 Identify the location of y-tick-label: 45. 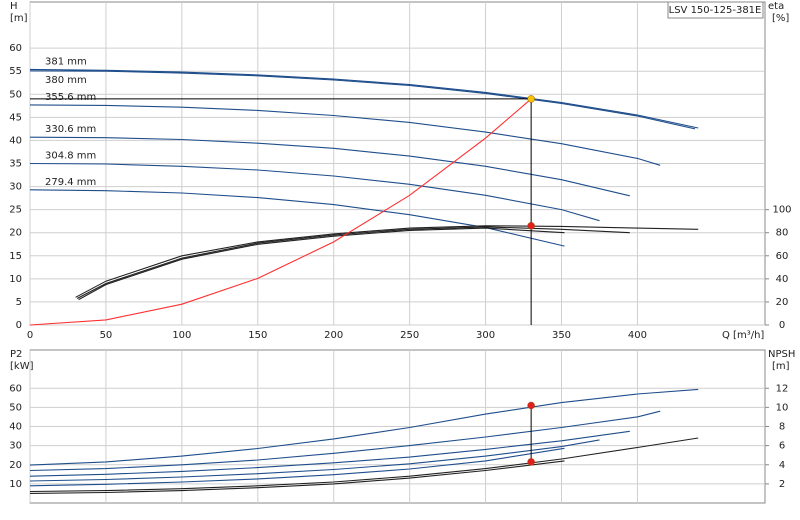
(15, 117).